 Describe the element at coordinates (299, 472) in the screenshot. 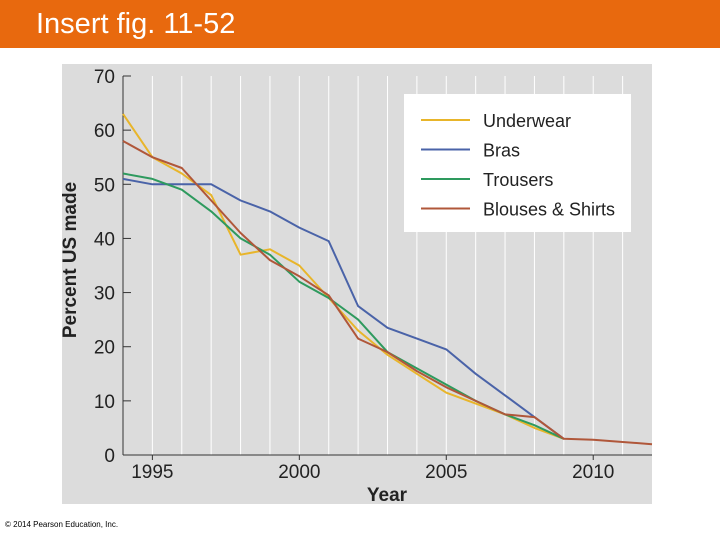

I see `x-tick-label: 2000` at that location.